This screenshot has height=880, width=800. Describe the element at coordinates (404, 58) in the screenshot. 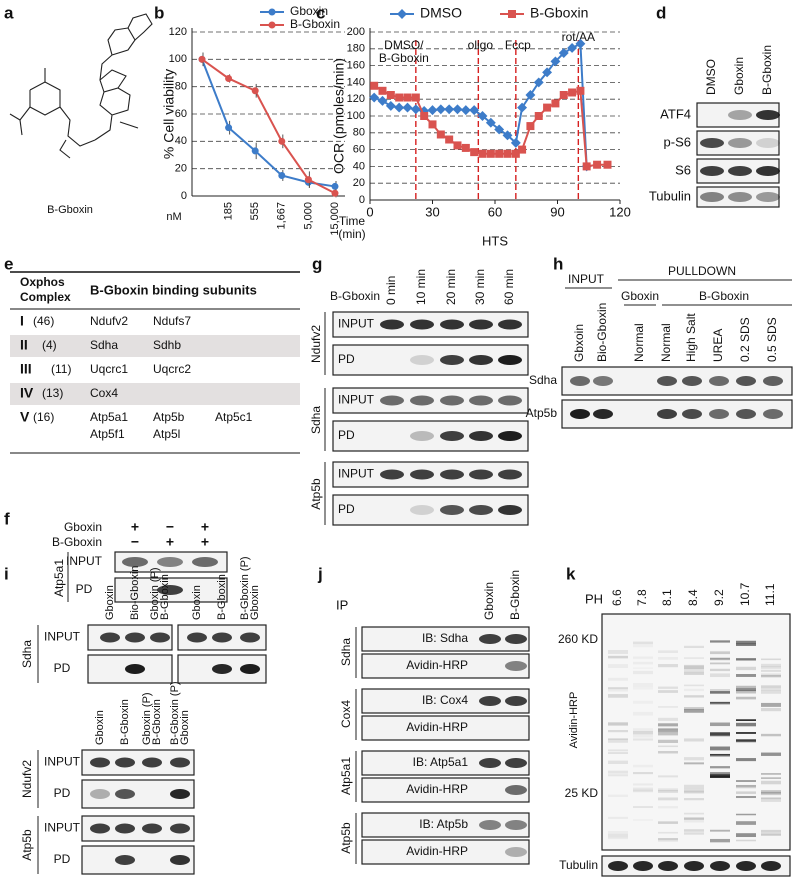

I see `event-label: B-Gboxin` at that location.